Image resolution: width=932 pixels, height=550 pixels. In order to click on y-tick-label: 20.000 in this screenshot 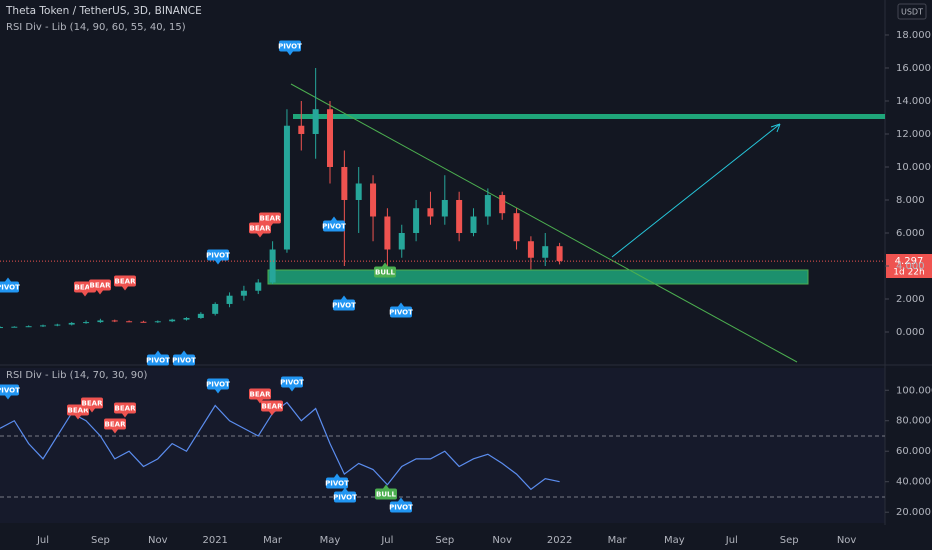, I will do `click(913, 512)`.